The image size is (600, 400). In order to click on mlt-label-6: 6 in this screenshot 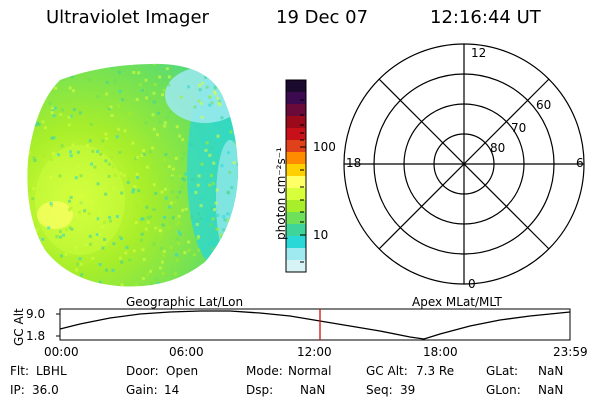, I will do `click(580, 163)`.